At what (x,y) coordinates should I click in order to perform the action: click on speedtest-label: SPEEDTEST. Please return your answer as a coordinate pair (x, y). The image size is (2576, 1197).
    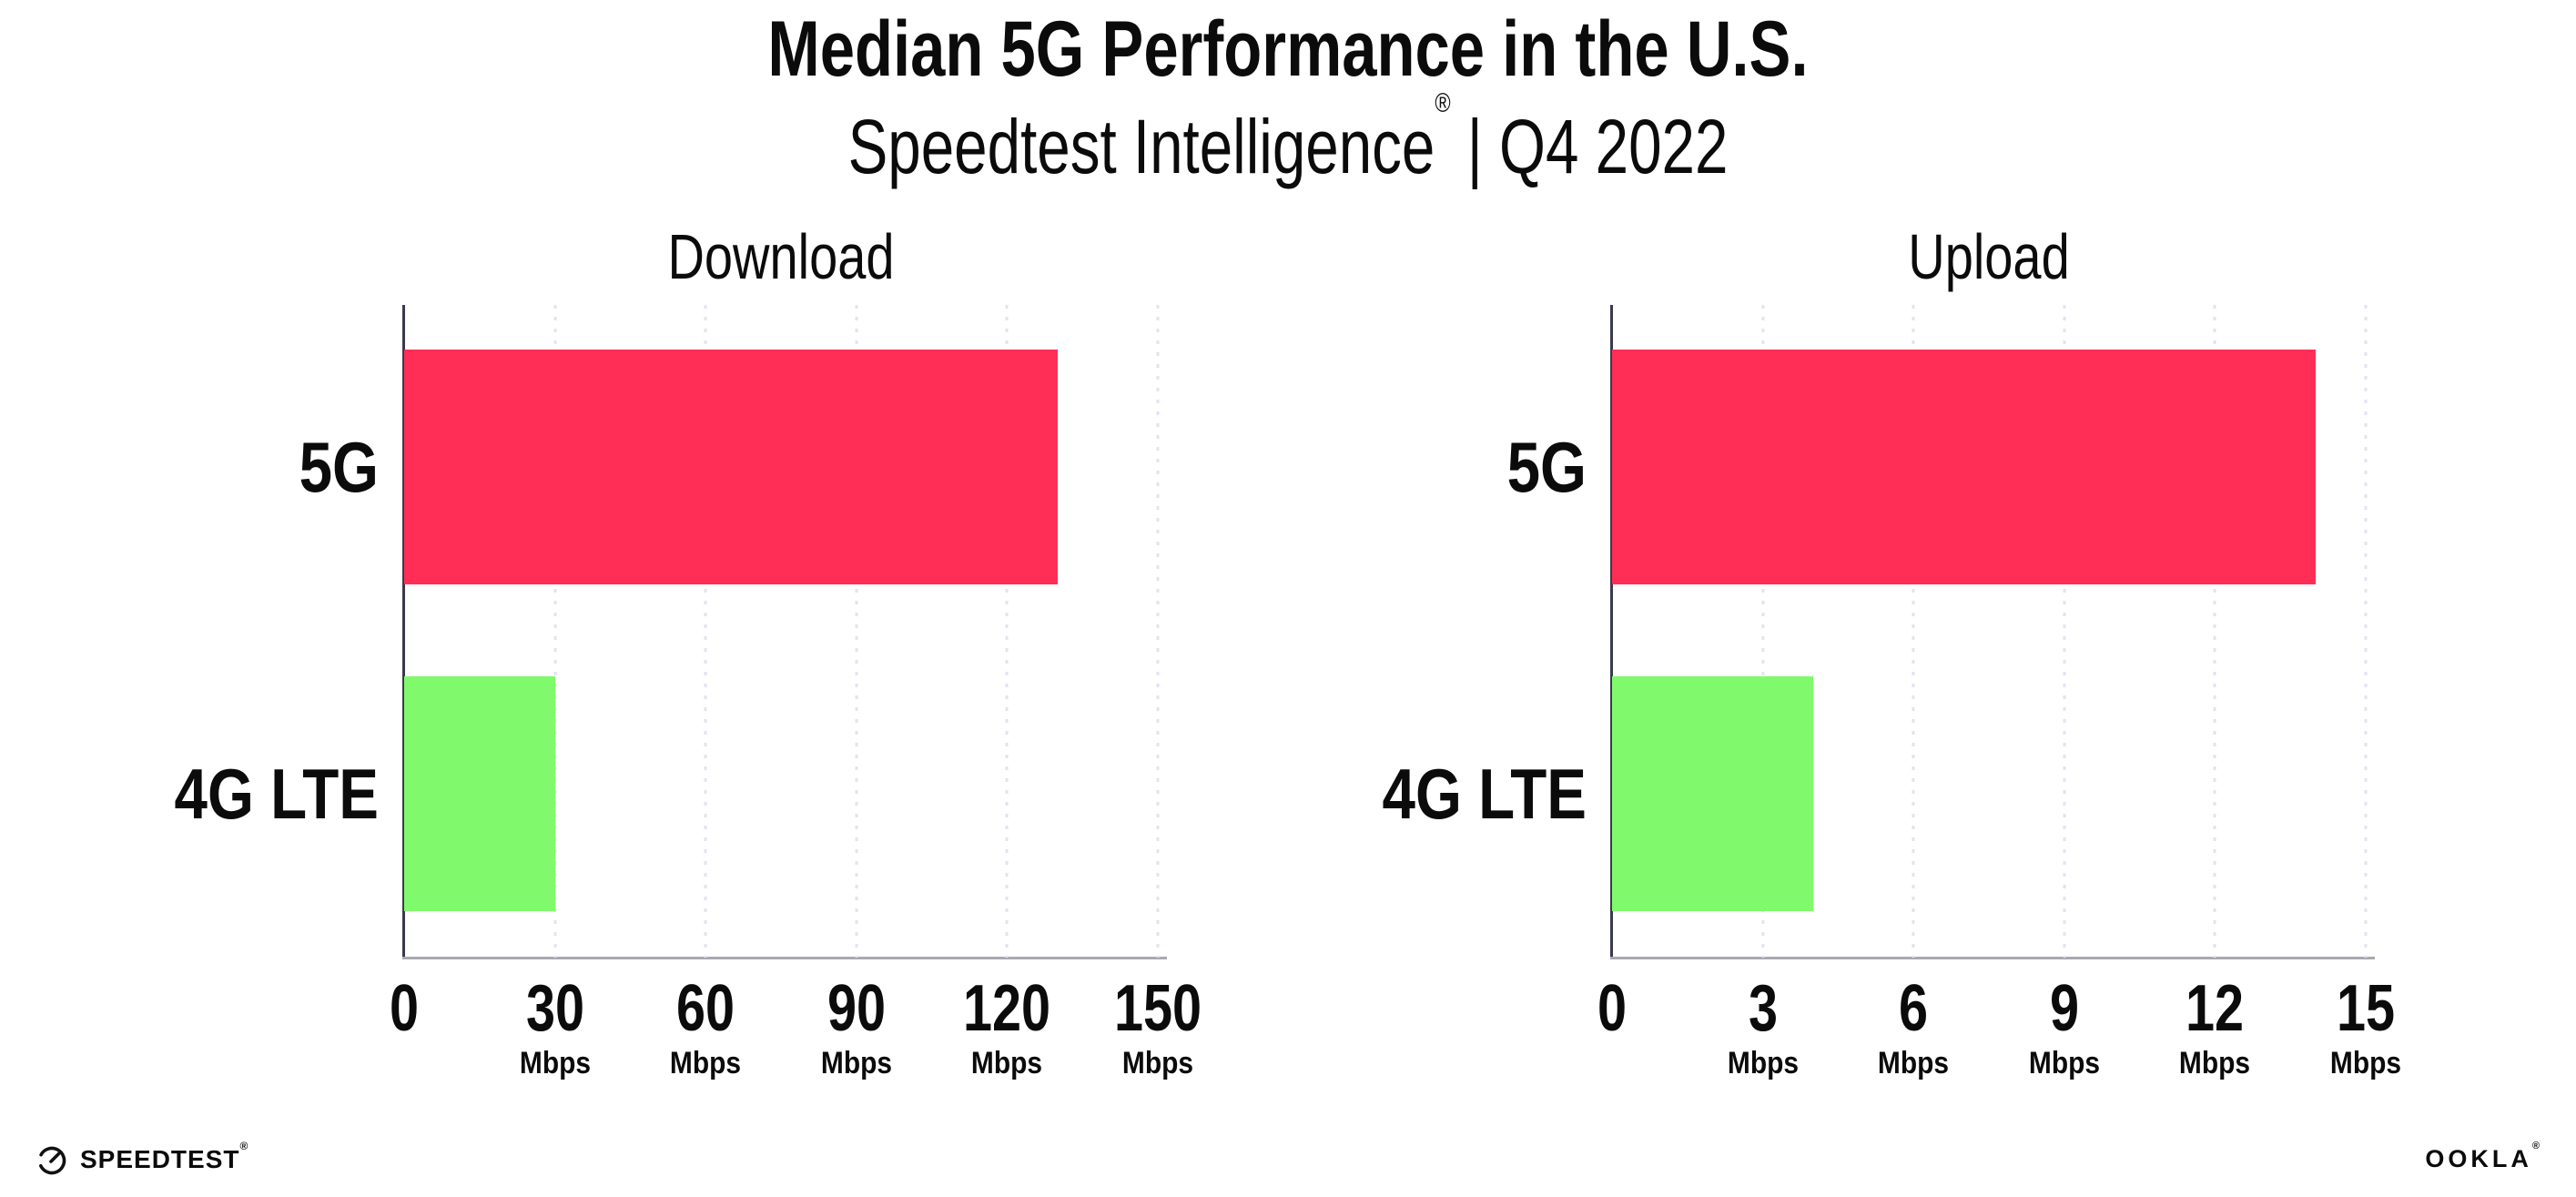
    Looking at the image, I should click on (160, 1159).